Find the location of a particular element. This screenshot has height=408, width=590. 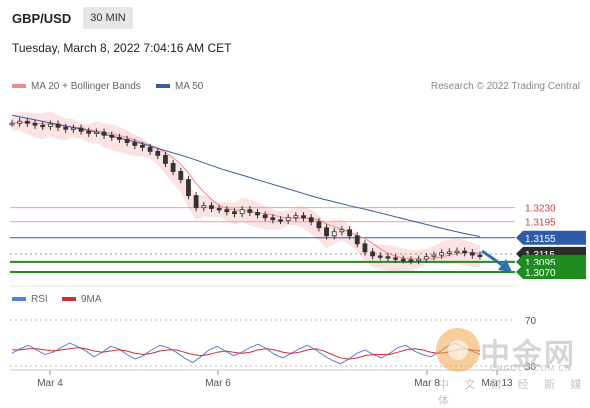

interval-badge: 30 MIN is located at coordinates (108, 18).